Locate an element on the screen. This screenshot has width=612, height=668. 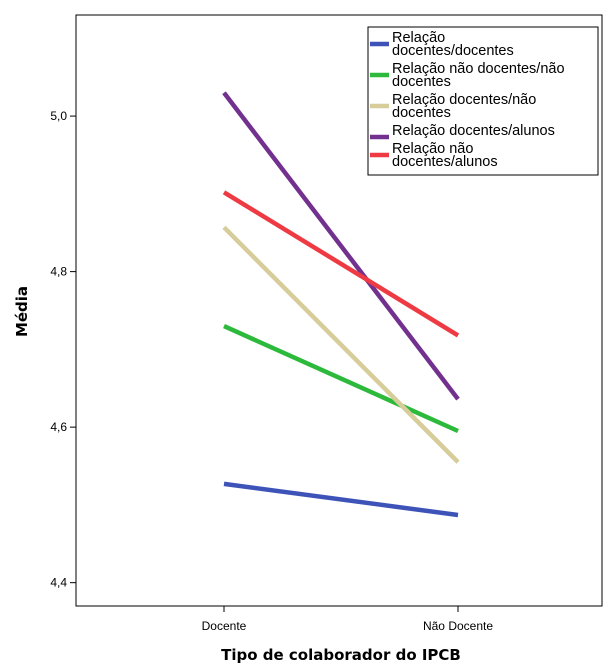
x-tick-label: Docente is located at coordinates (224, 626).